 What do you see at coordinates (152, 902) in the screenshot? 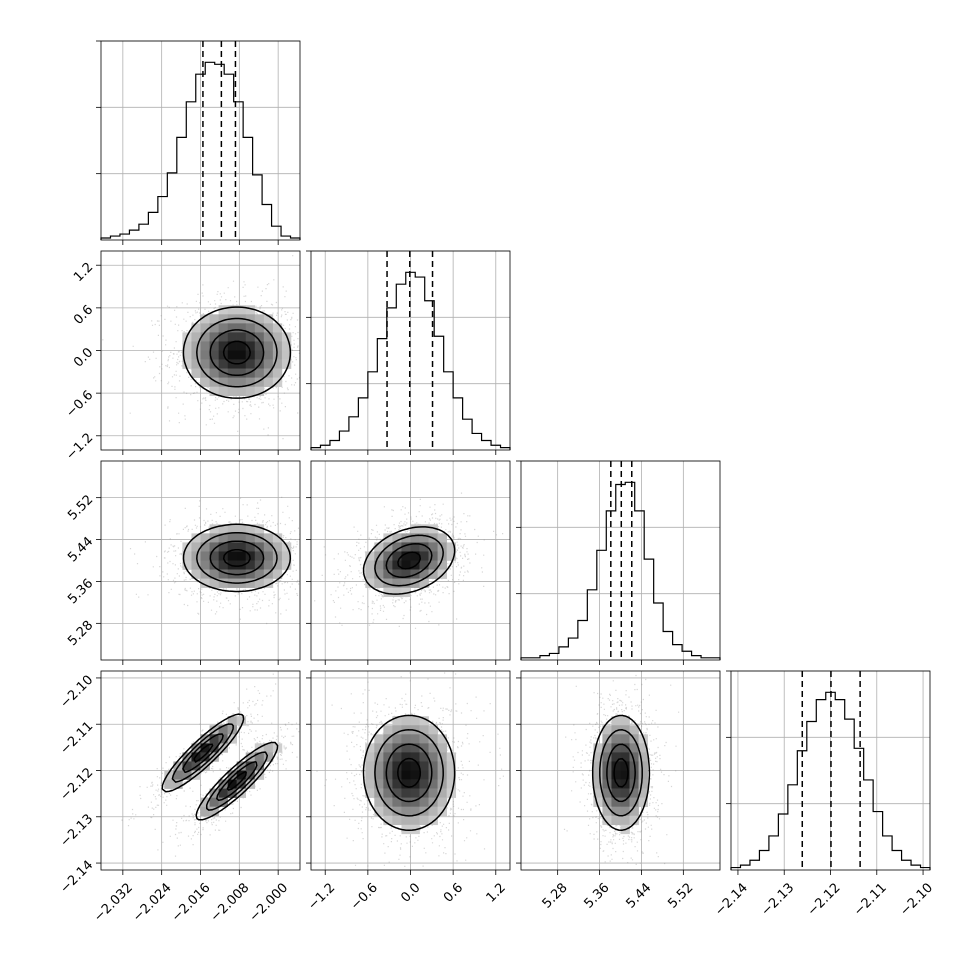
I see `x-tick-label-p0-1: −2.024` at bounding box center [152, 902].